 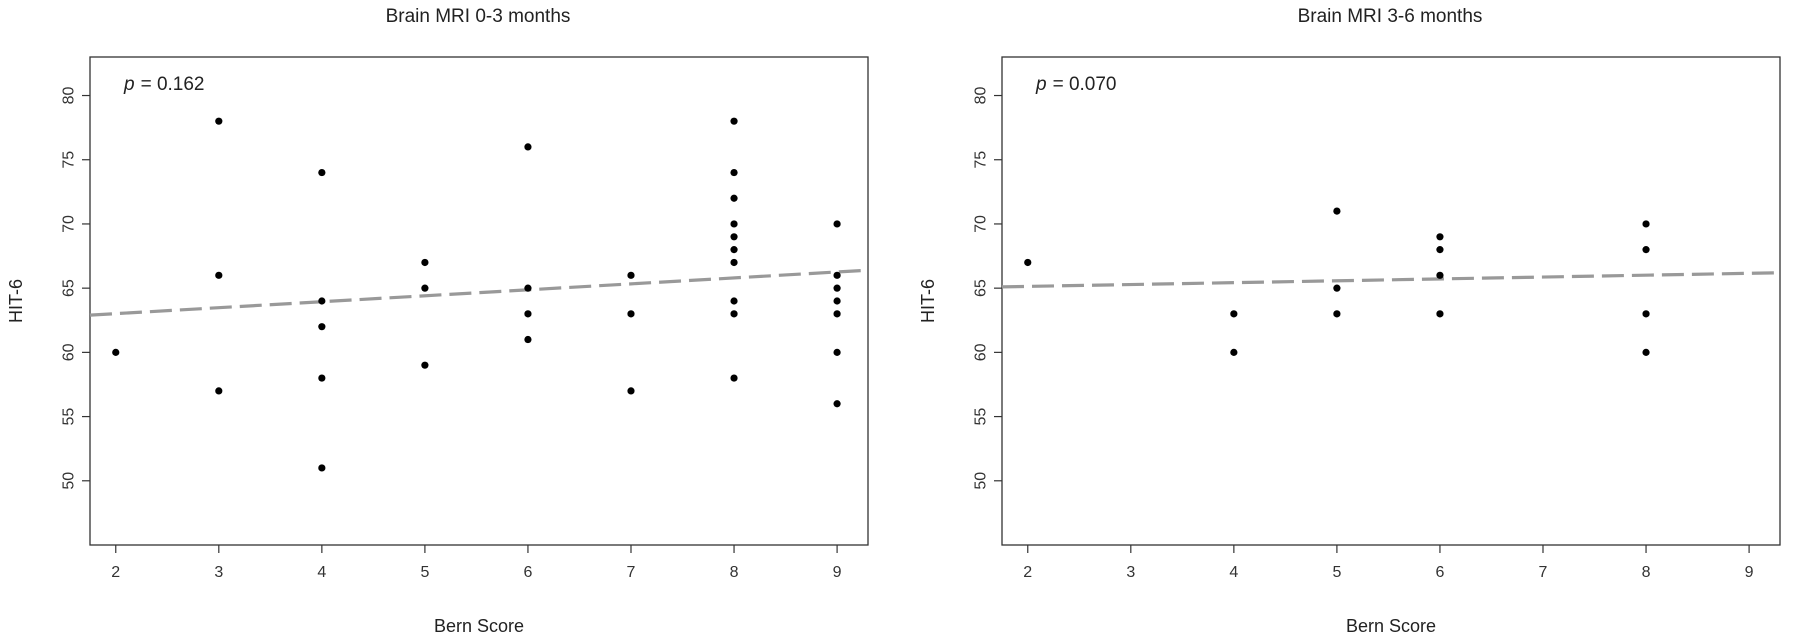 What do you see at coordinates (478, 16) in the screenshot?
I see `chart-title: Brain MRI 0-3 months` at bounding box center [478, 16].